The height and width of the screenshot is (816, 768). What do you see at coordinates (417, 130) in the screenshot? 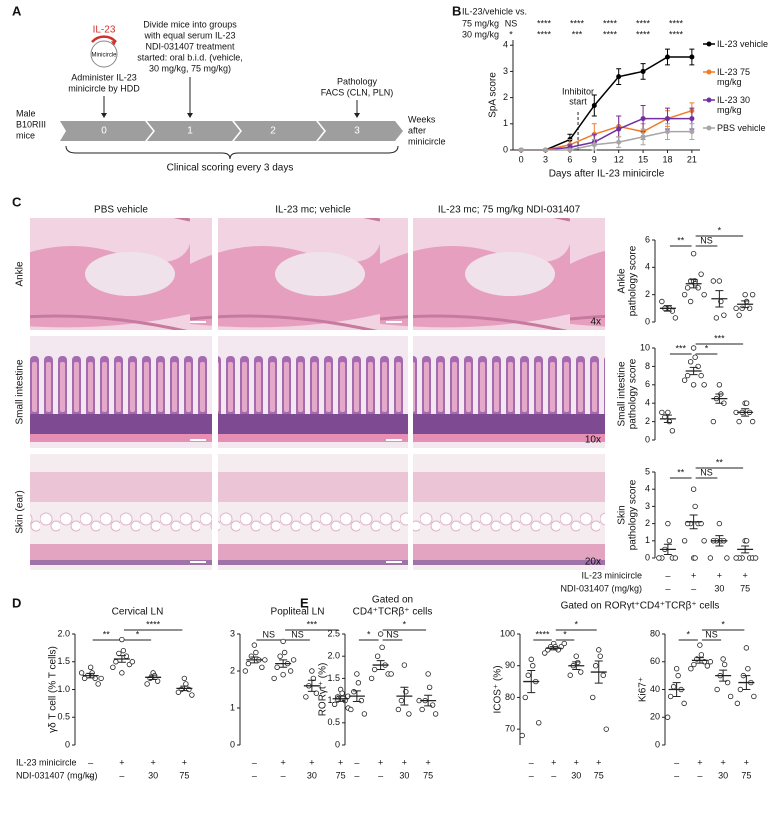
I see `axis-text: after` at bounding box center [417, 130].